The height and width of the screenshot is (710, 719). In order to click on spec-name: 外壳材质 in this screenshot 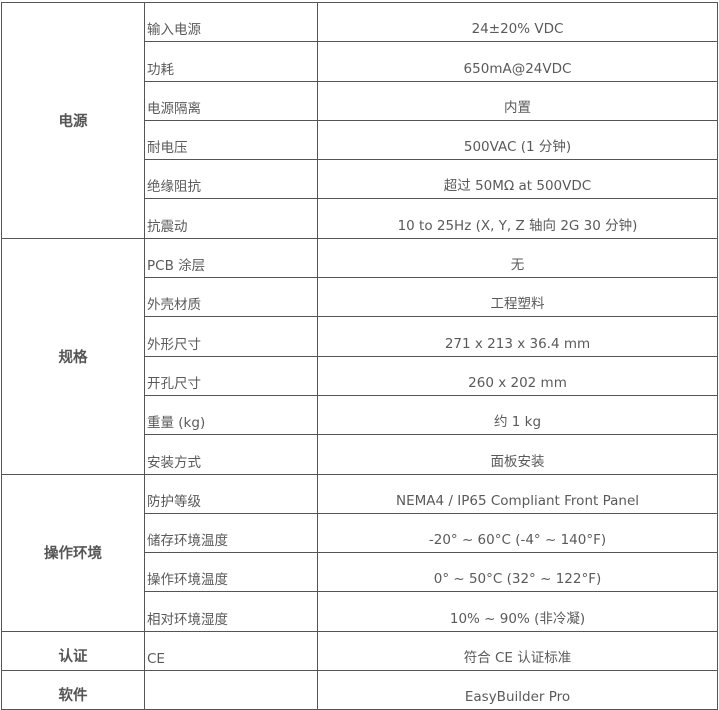, I will do `click(231, 297)`.